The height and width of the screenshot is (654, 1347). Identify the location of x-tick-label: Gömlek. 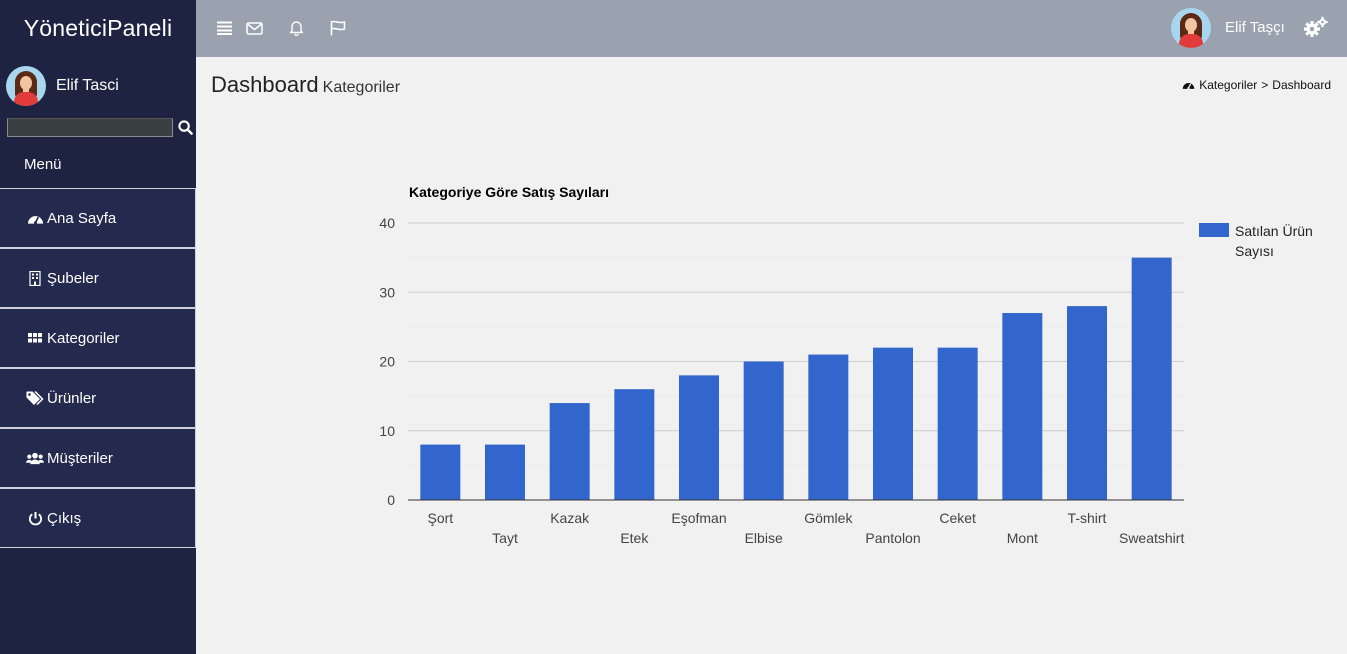
(828, 518).